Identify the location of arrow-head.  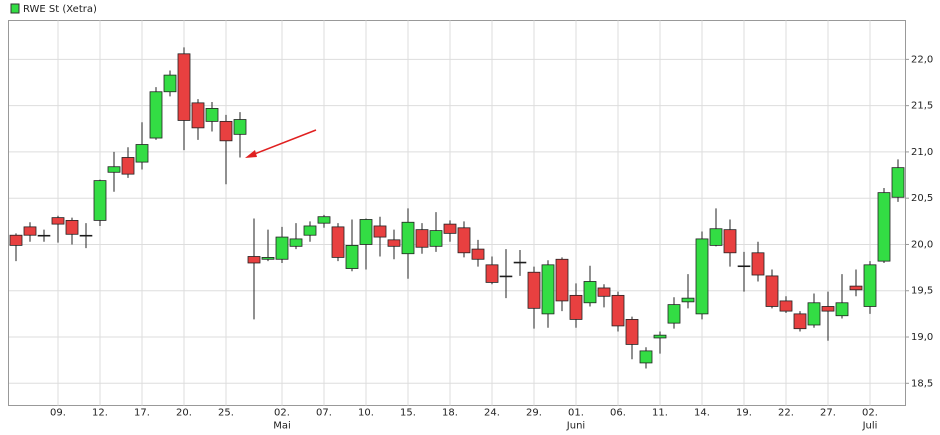
(251, 154).